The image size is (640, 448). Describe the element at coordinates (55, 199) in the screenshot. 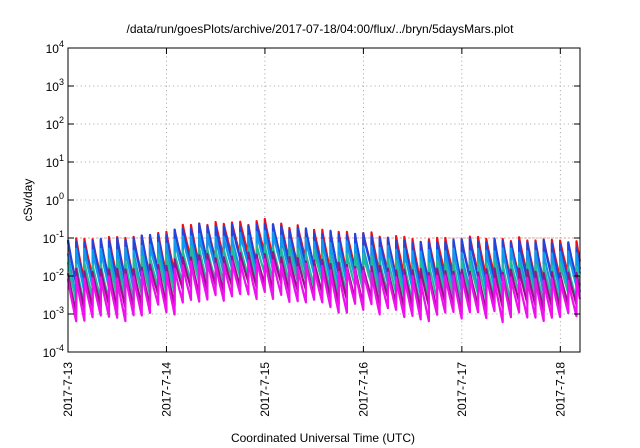

I see `y-tick-label: 10⁰` at that location.